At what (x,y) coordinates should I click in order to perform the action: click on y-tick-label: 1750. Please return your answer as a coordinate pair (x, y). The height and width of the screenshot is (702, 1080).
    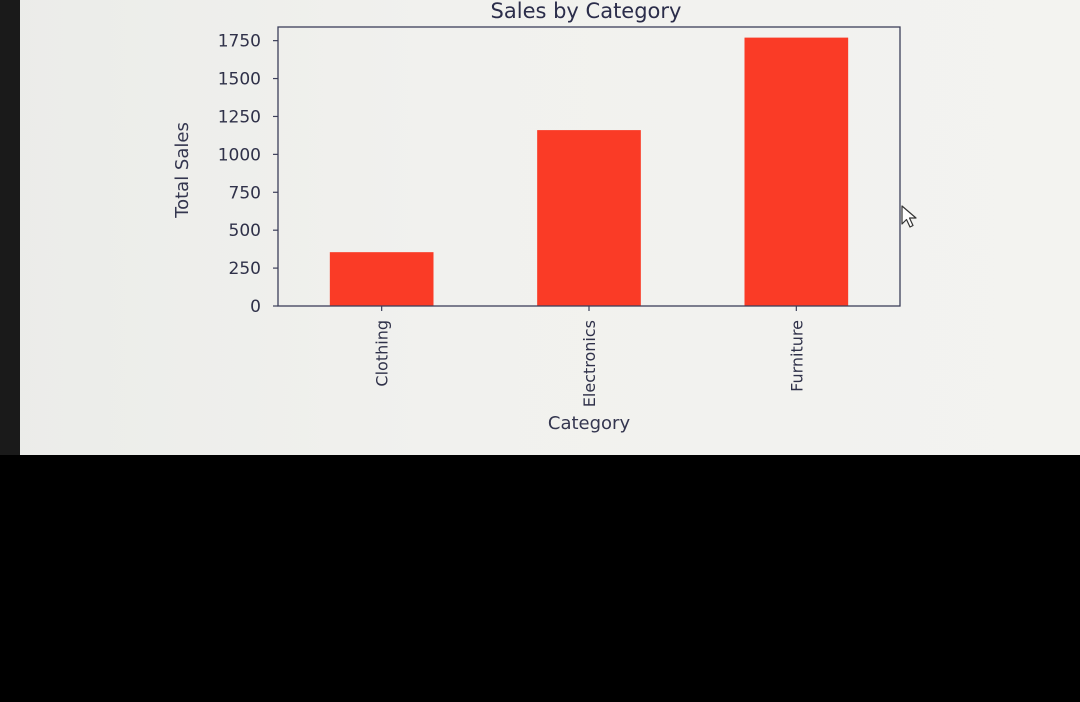
    Looking at the image, I should click on (239, 42).